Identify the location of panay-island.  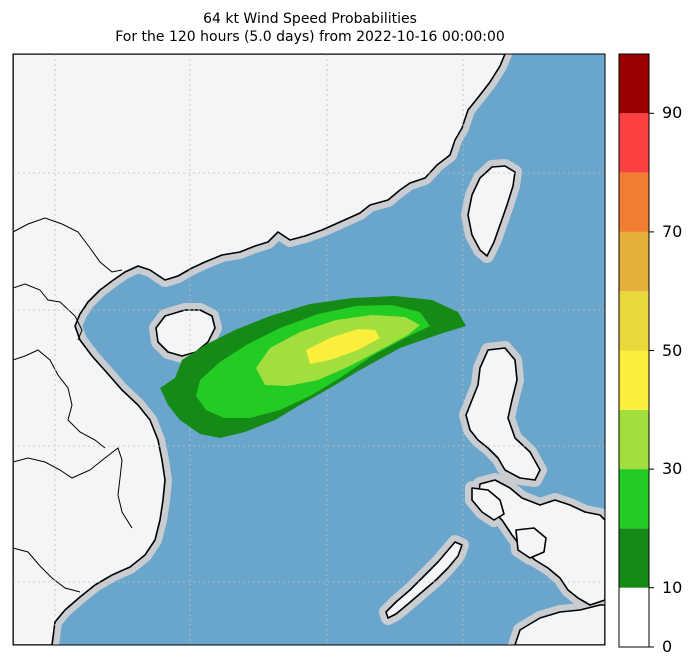
(531, 543).